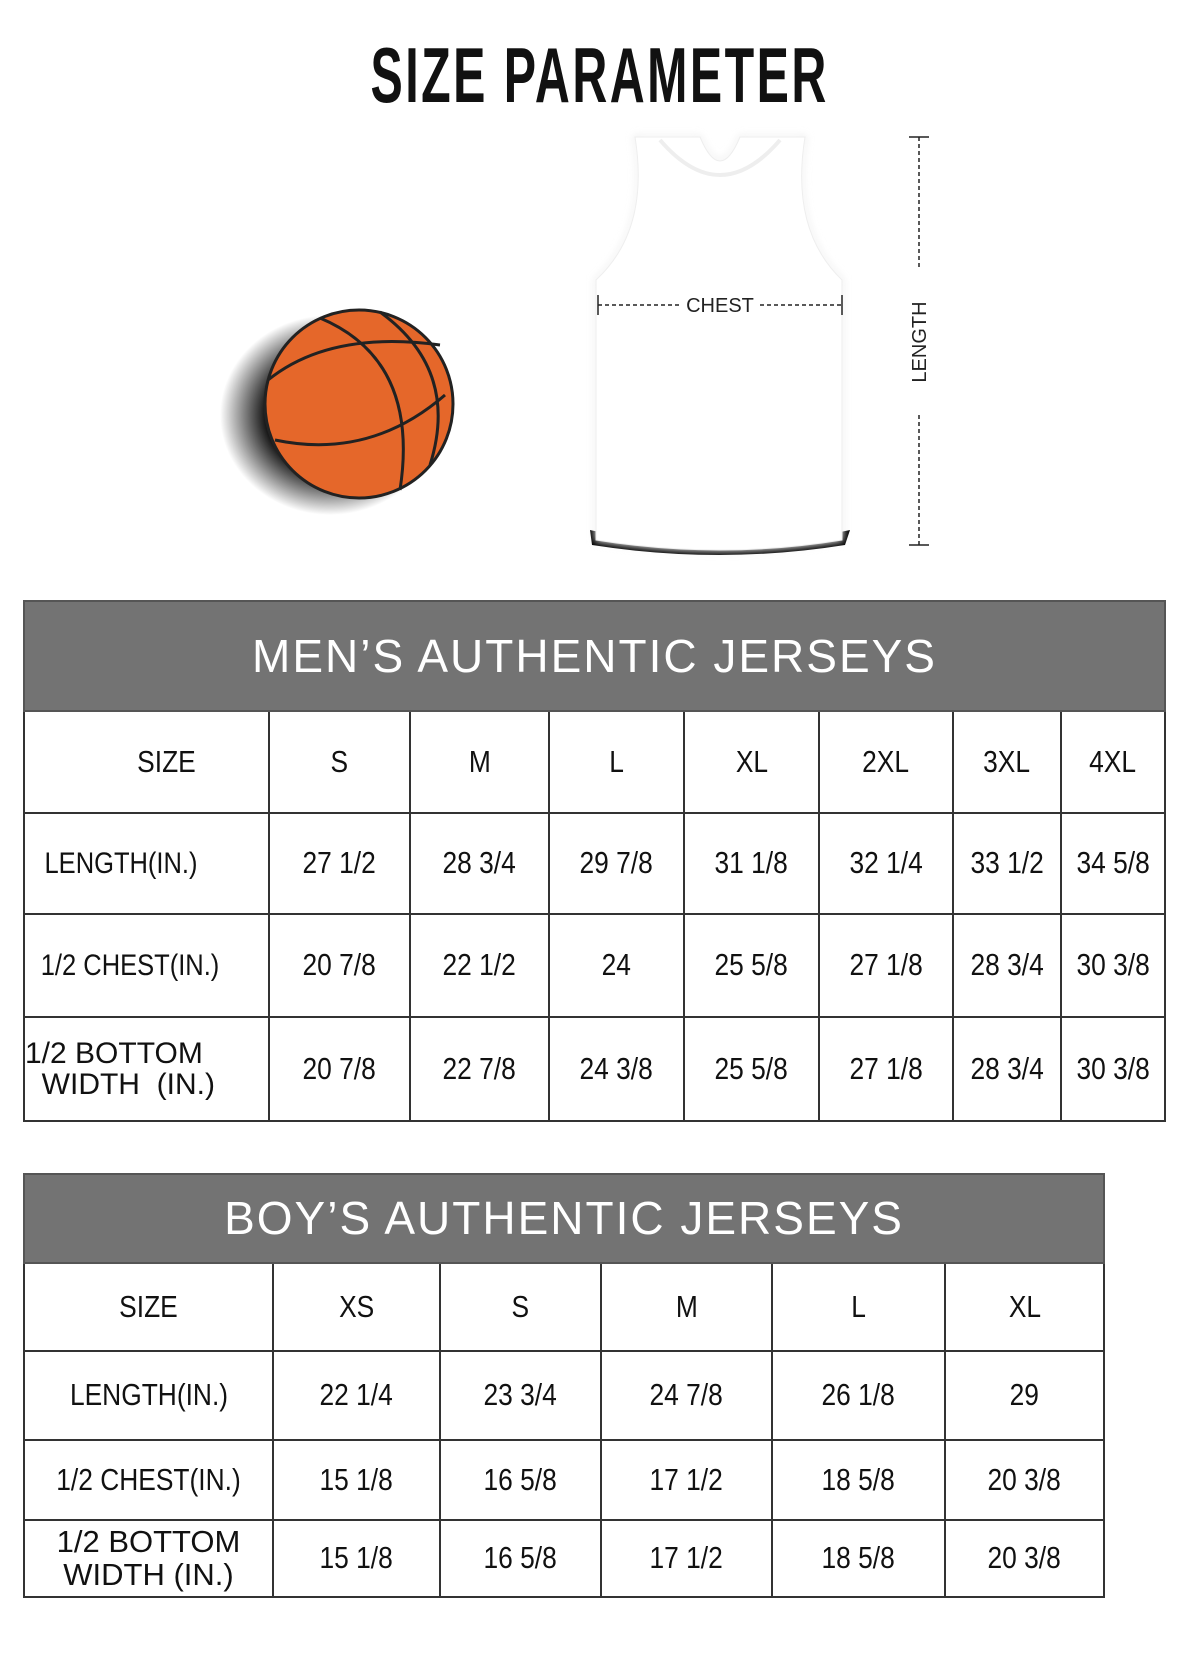 Image resolution: width=1200 pixels, height=1675 pixels. I want to click on header-cell: XS, so click(356, 1307).